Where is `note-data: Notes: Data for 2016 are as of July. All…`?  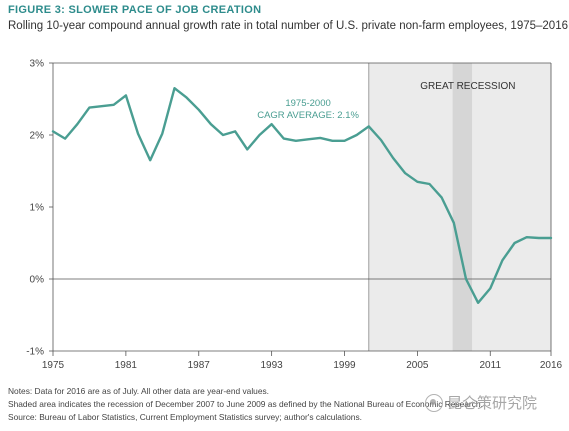 note-data: Notes: Data for 2016 are as of July. All… is located at coordinates (139, 391).